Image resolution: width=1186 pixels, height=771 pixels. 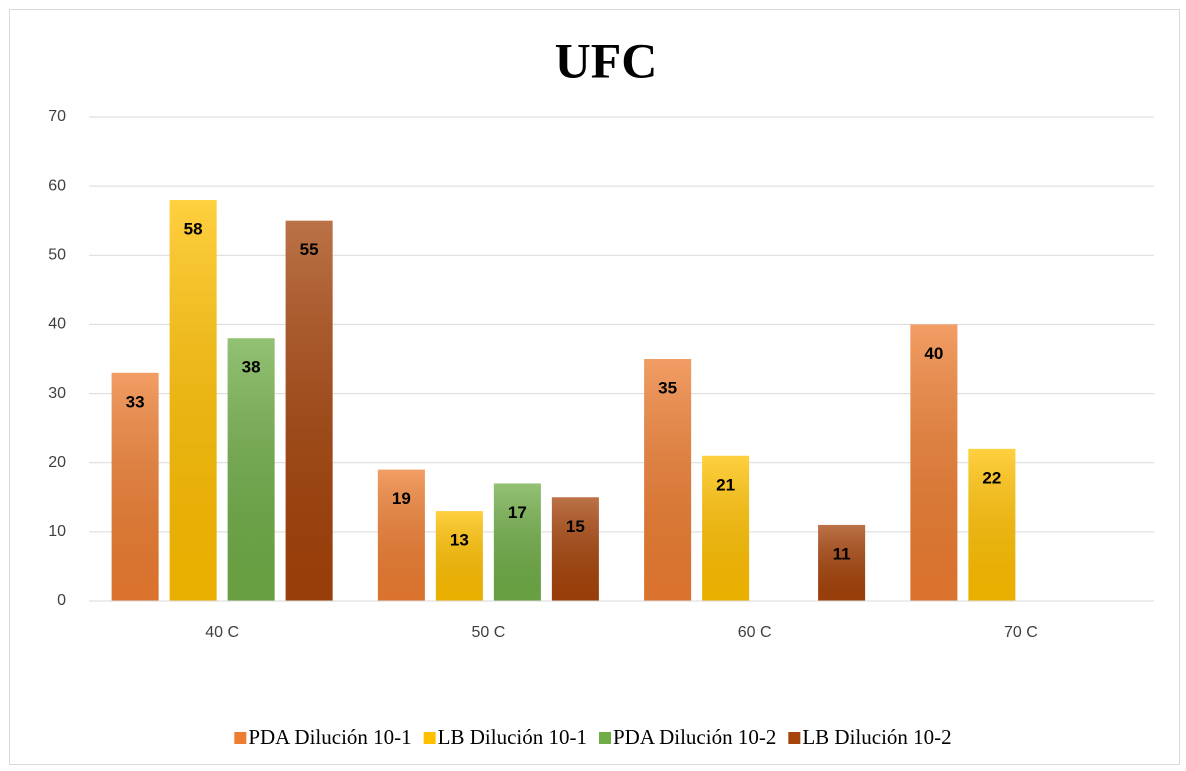 I want to click on data-label: 55, so click(x=309, y=249).